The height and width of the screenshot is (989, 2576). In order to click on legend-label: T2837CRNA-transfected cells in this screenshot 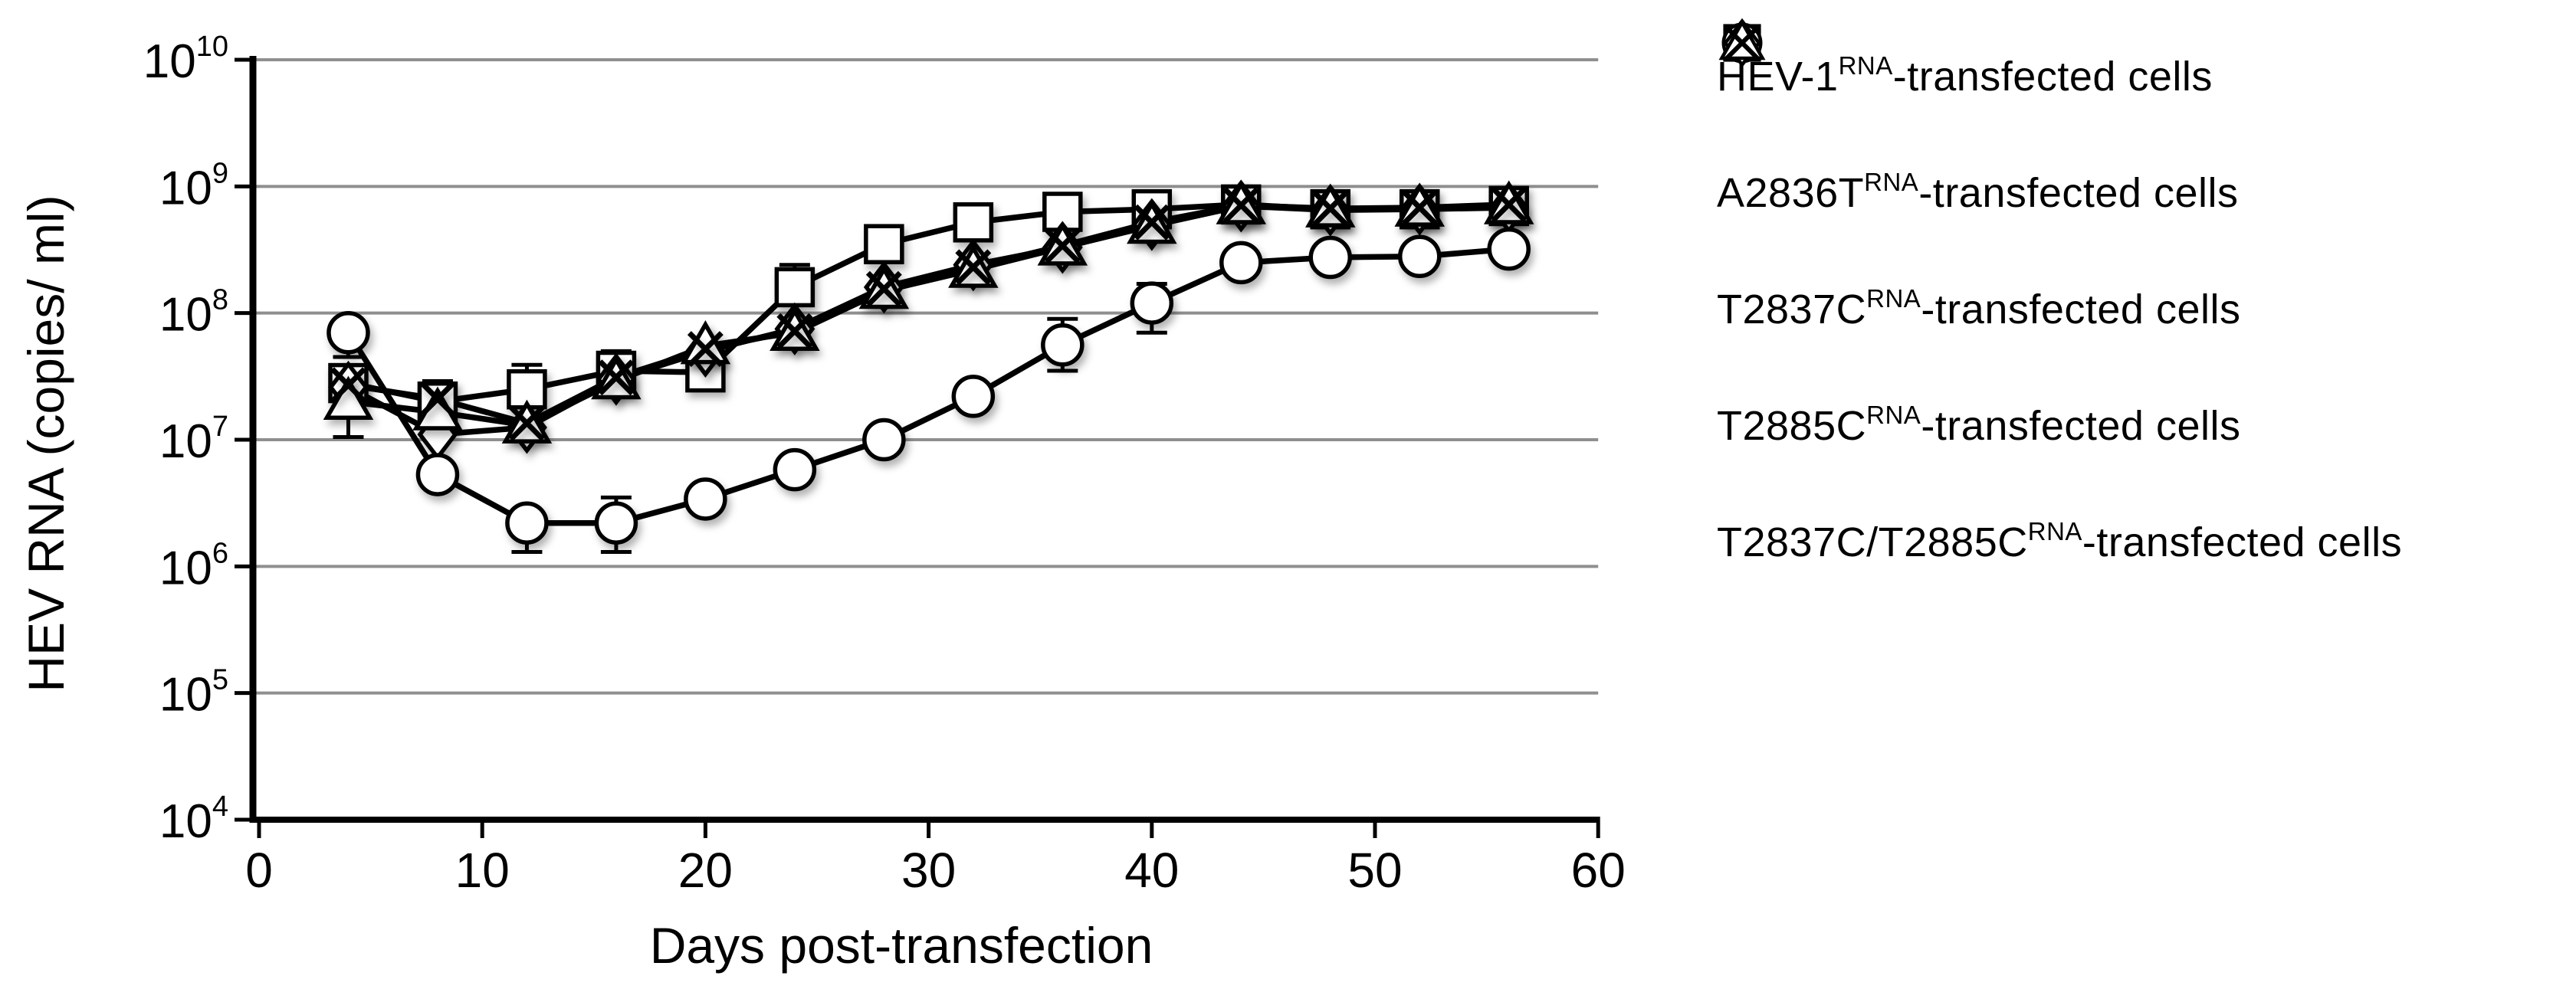, I will do `click(1979, 308)`.